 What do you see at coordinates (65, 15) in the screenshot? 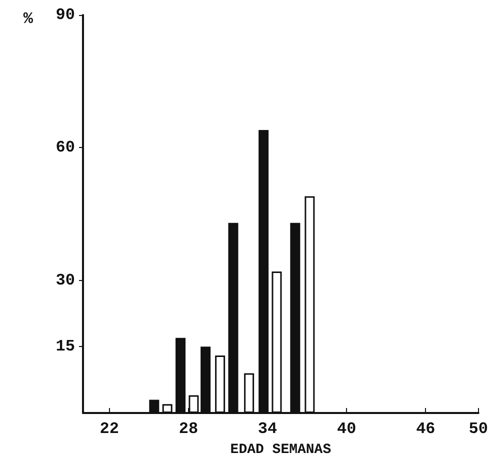
I see `y-tick-label: 90` at bounding box center [65, 15].